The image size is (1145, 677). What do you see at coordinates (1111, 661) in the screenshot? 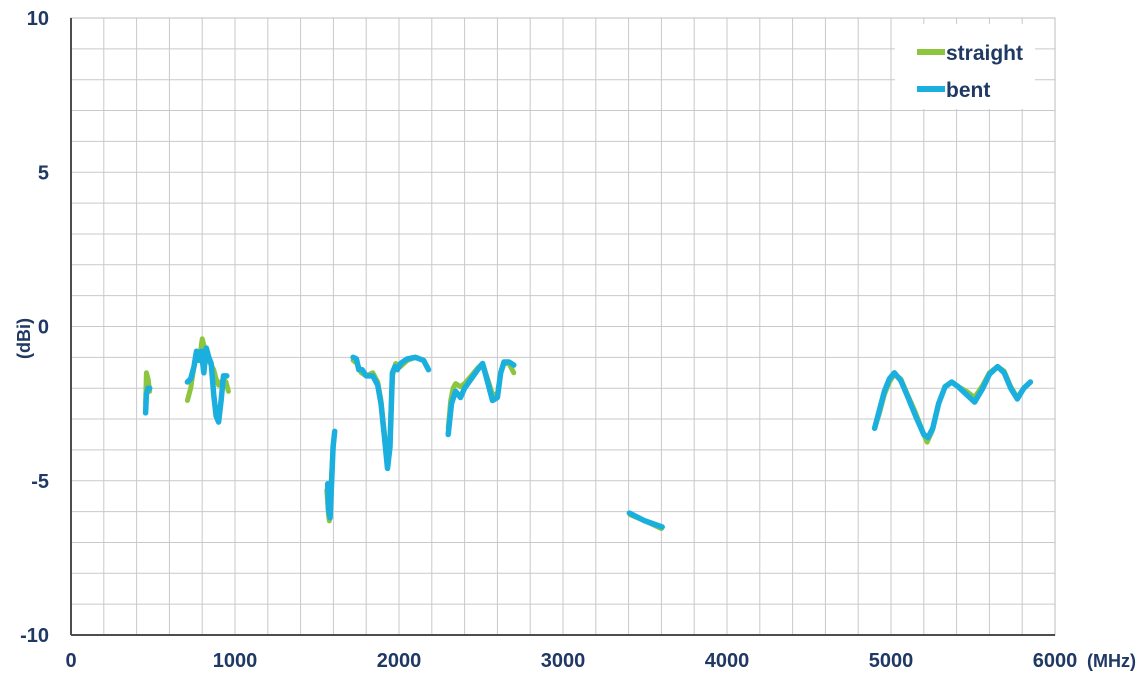
I see `x-axis-title: (MHz)` at bounding box center [1111, 661].